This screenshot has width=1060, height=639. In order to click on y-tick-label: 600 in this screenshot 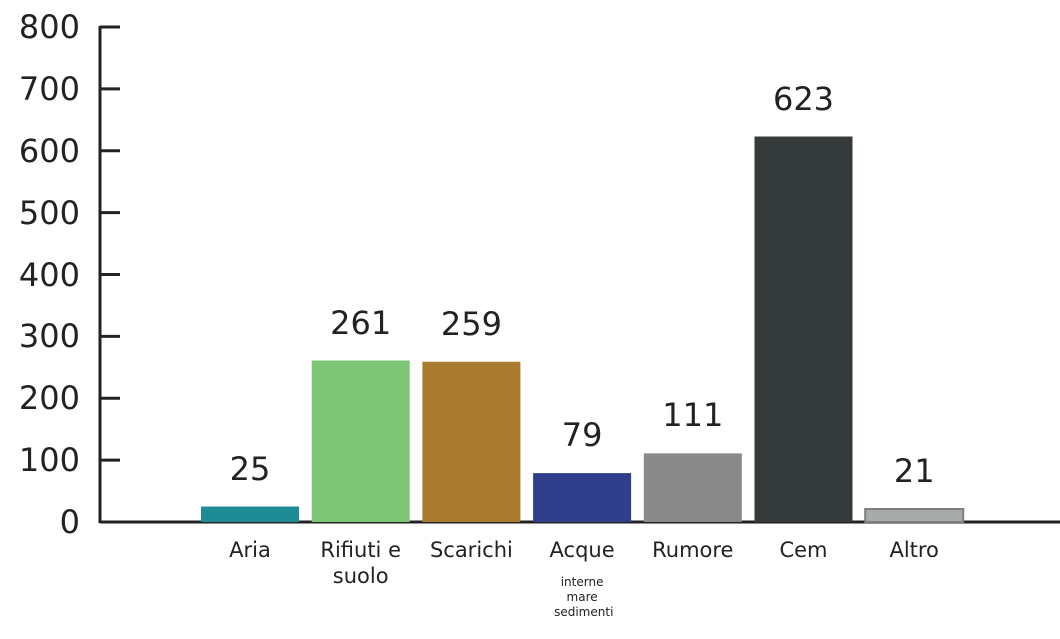, I will do `click(49, 150)`.